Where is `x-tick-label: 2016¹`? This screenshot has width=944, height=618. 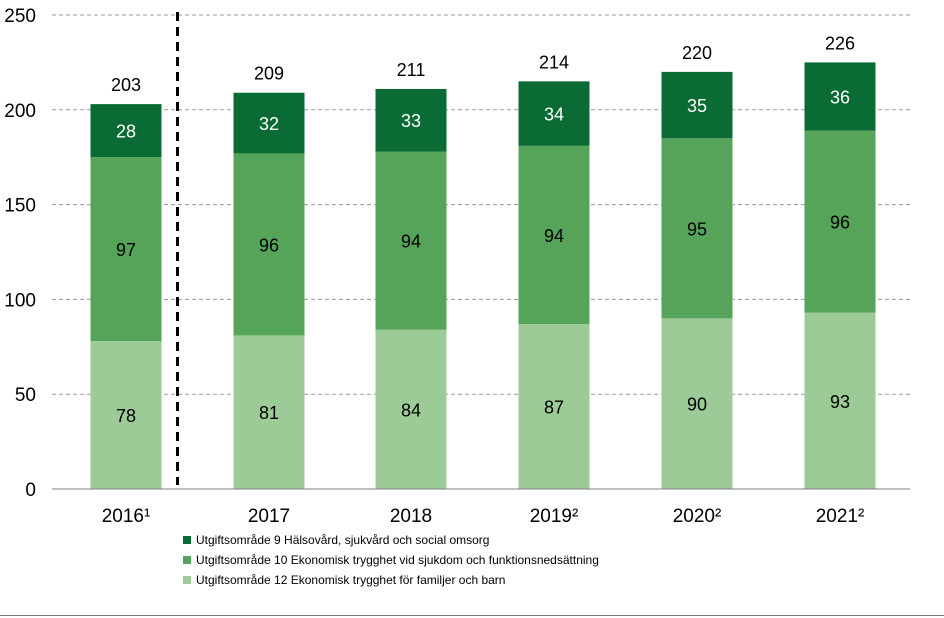
x-tick-label: 2016¹ is located at coordinates (126, 516).